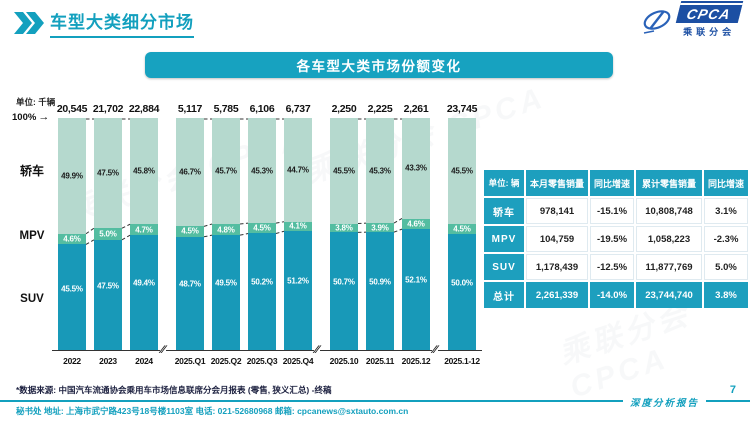 The height and width of the screenshot is (421, 750). What do you see at coordinates (557, 267) in the screenshot?
I see `table-cell: 1,178,439` at bounding box center [557, 267].